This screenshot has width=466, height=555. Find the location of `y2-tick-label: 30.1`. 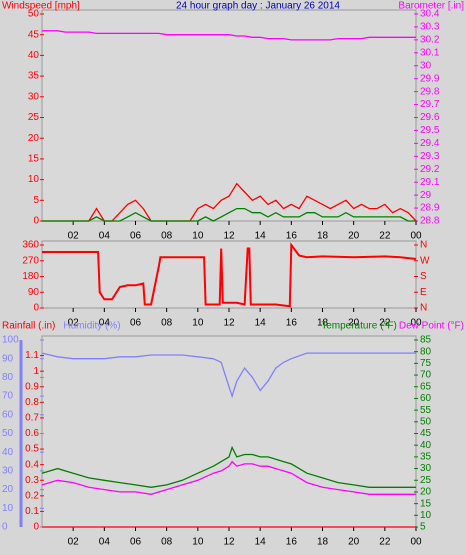

y2-tick-label: 30.1 is located at coordinates (430, 52).